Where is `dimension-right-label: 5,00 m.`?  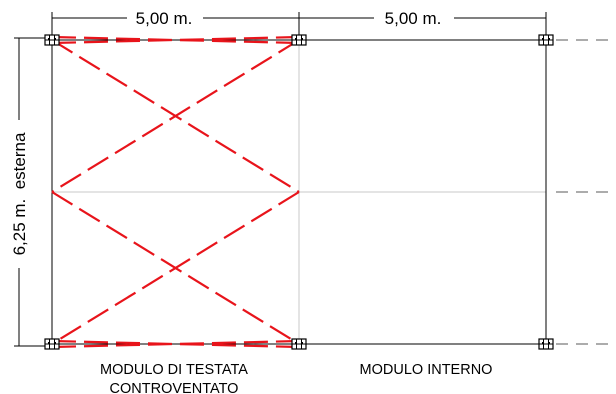 dimension-right-label: 5,00 m. is located at coordinates (413, 18).